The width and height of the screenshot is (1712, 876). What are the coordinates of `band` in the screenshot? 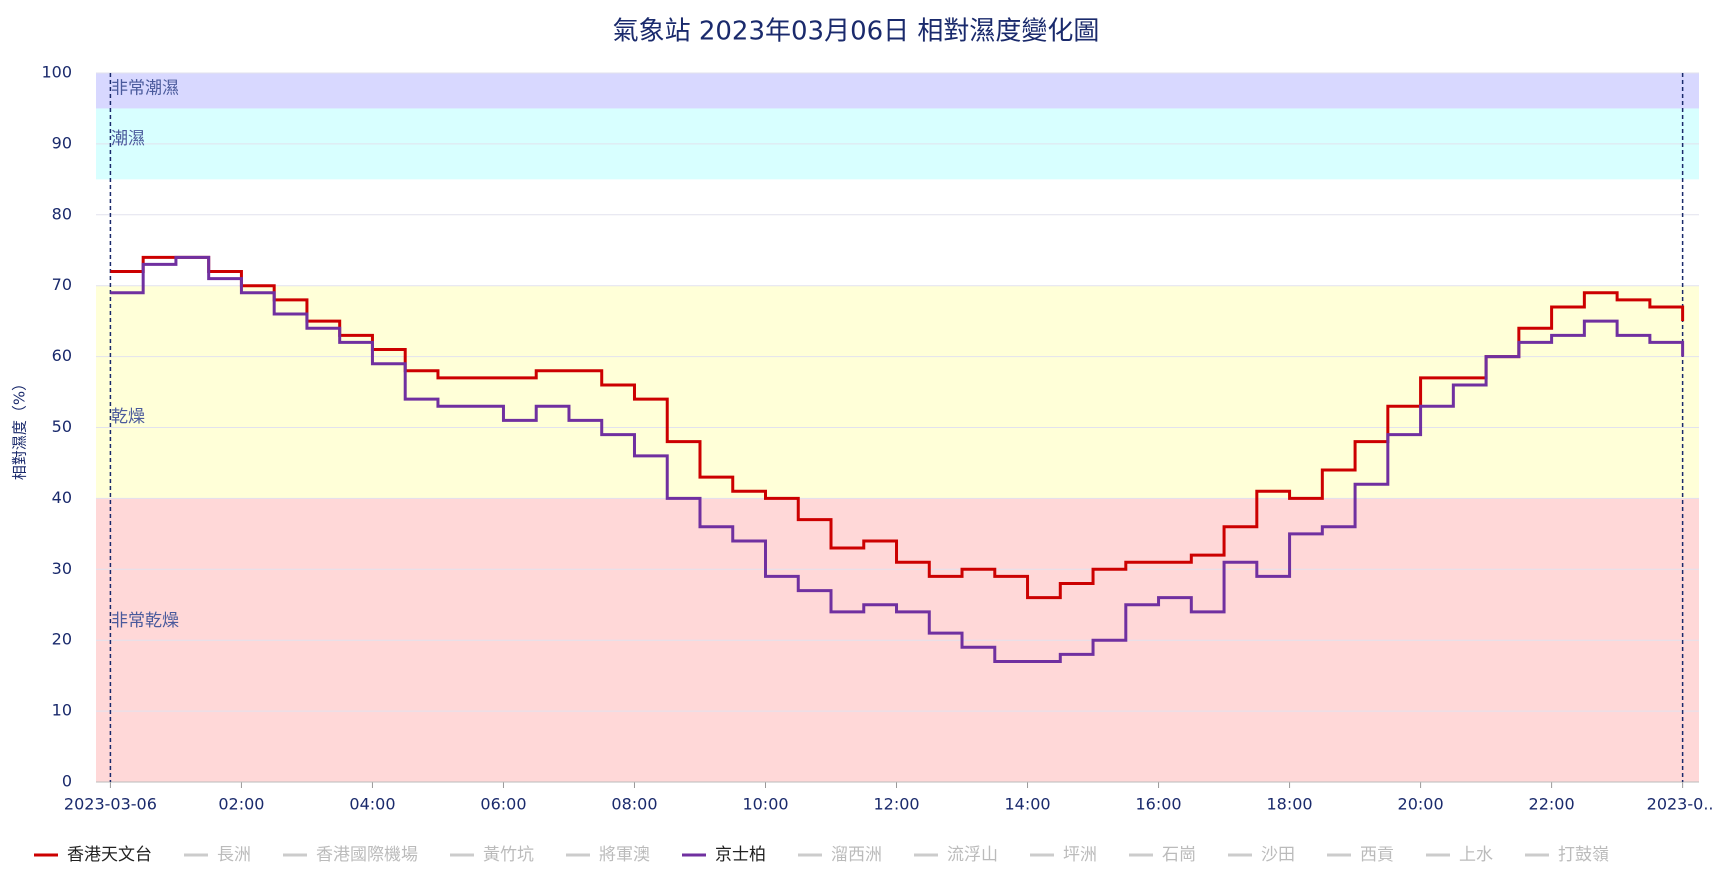 It's located at (897, 91).